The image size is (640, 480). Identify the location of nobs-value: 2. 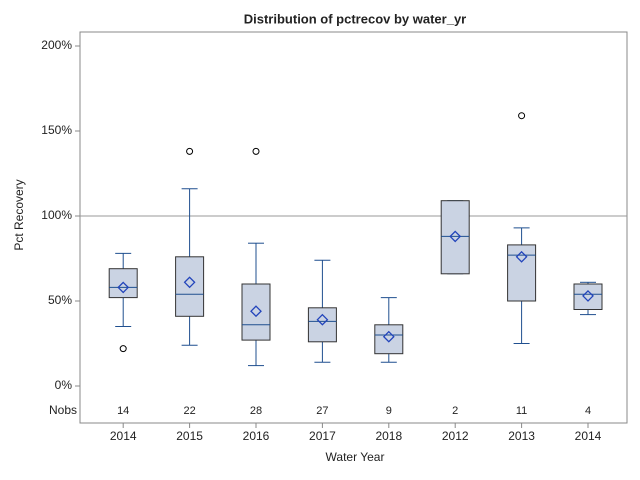
(455, 411).